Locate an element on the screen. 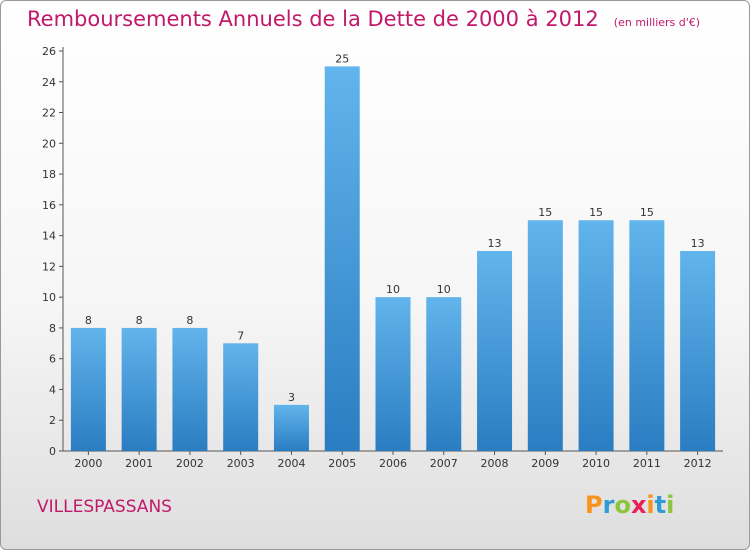  y-tick-label: 12 is located at coordinates (49, 266).